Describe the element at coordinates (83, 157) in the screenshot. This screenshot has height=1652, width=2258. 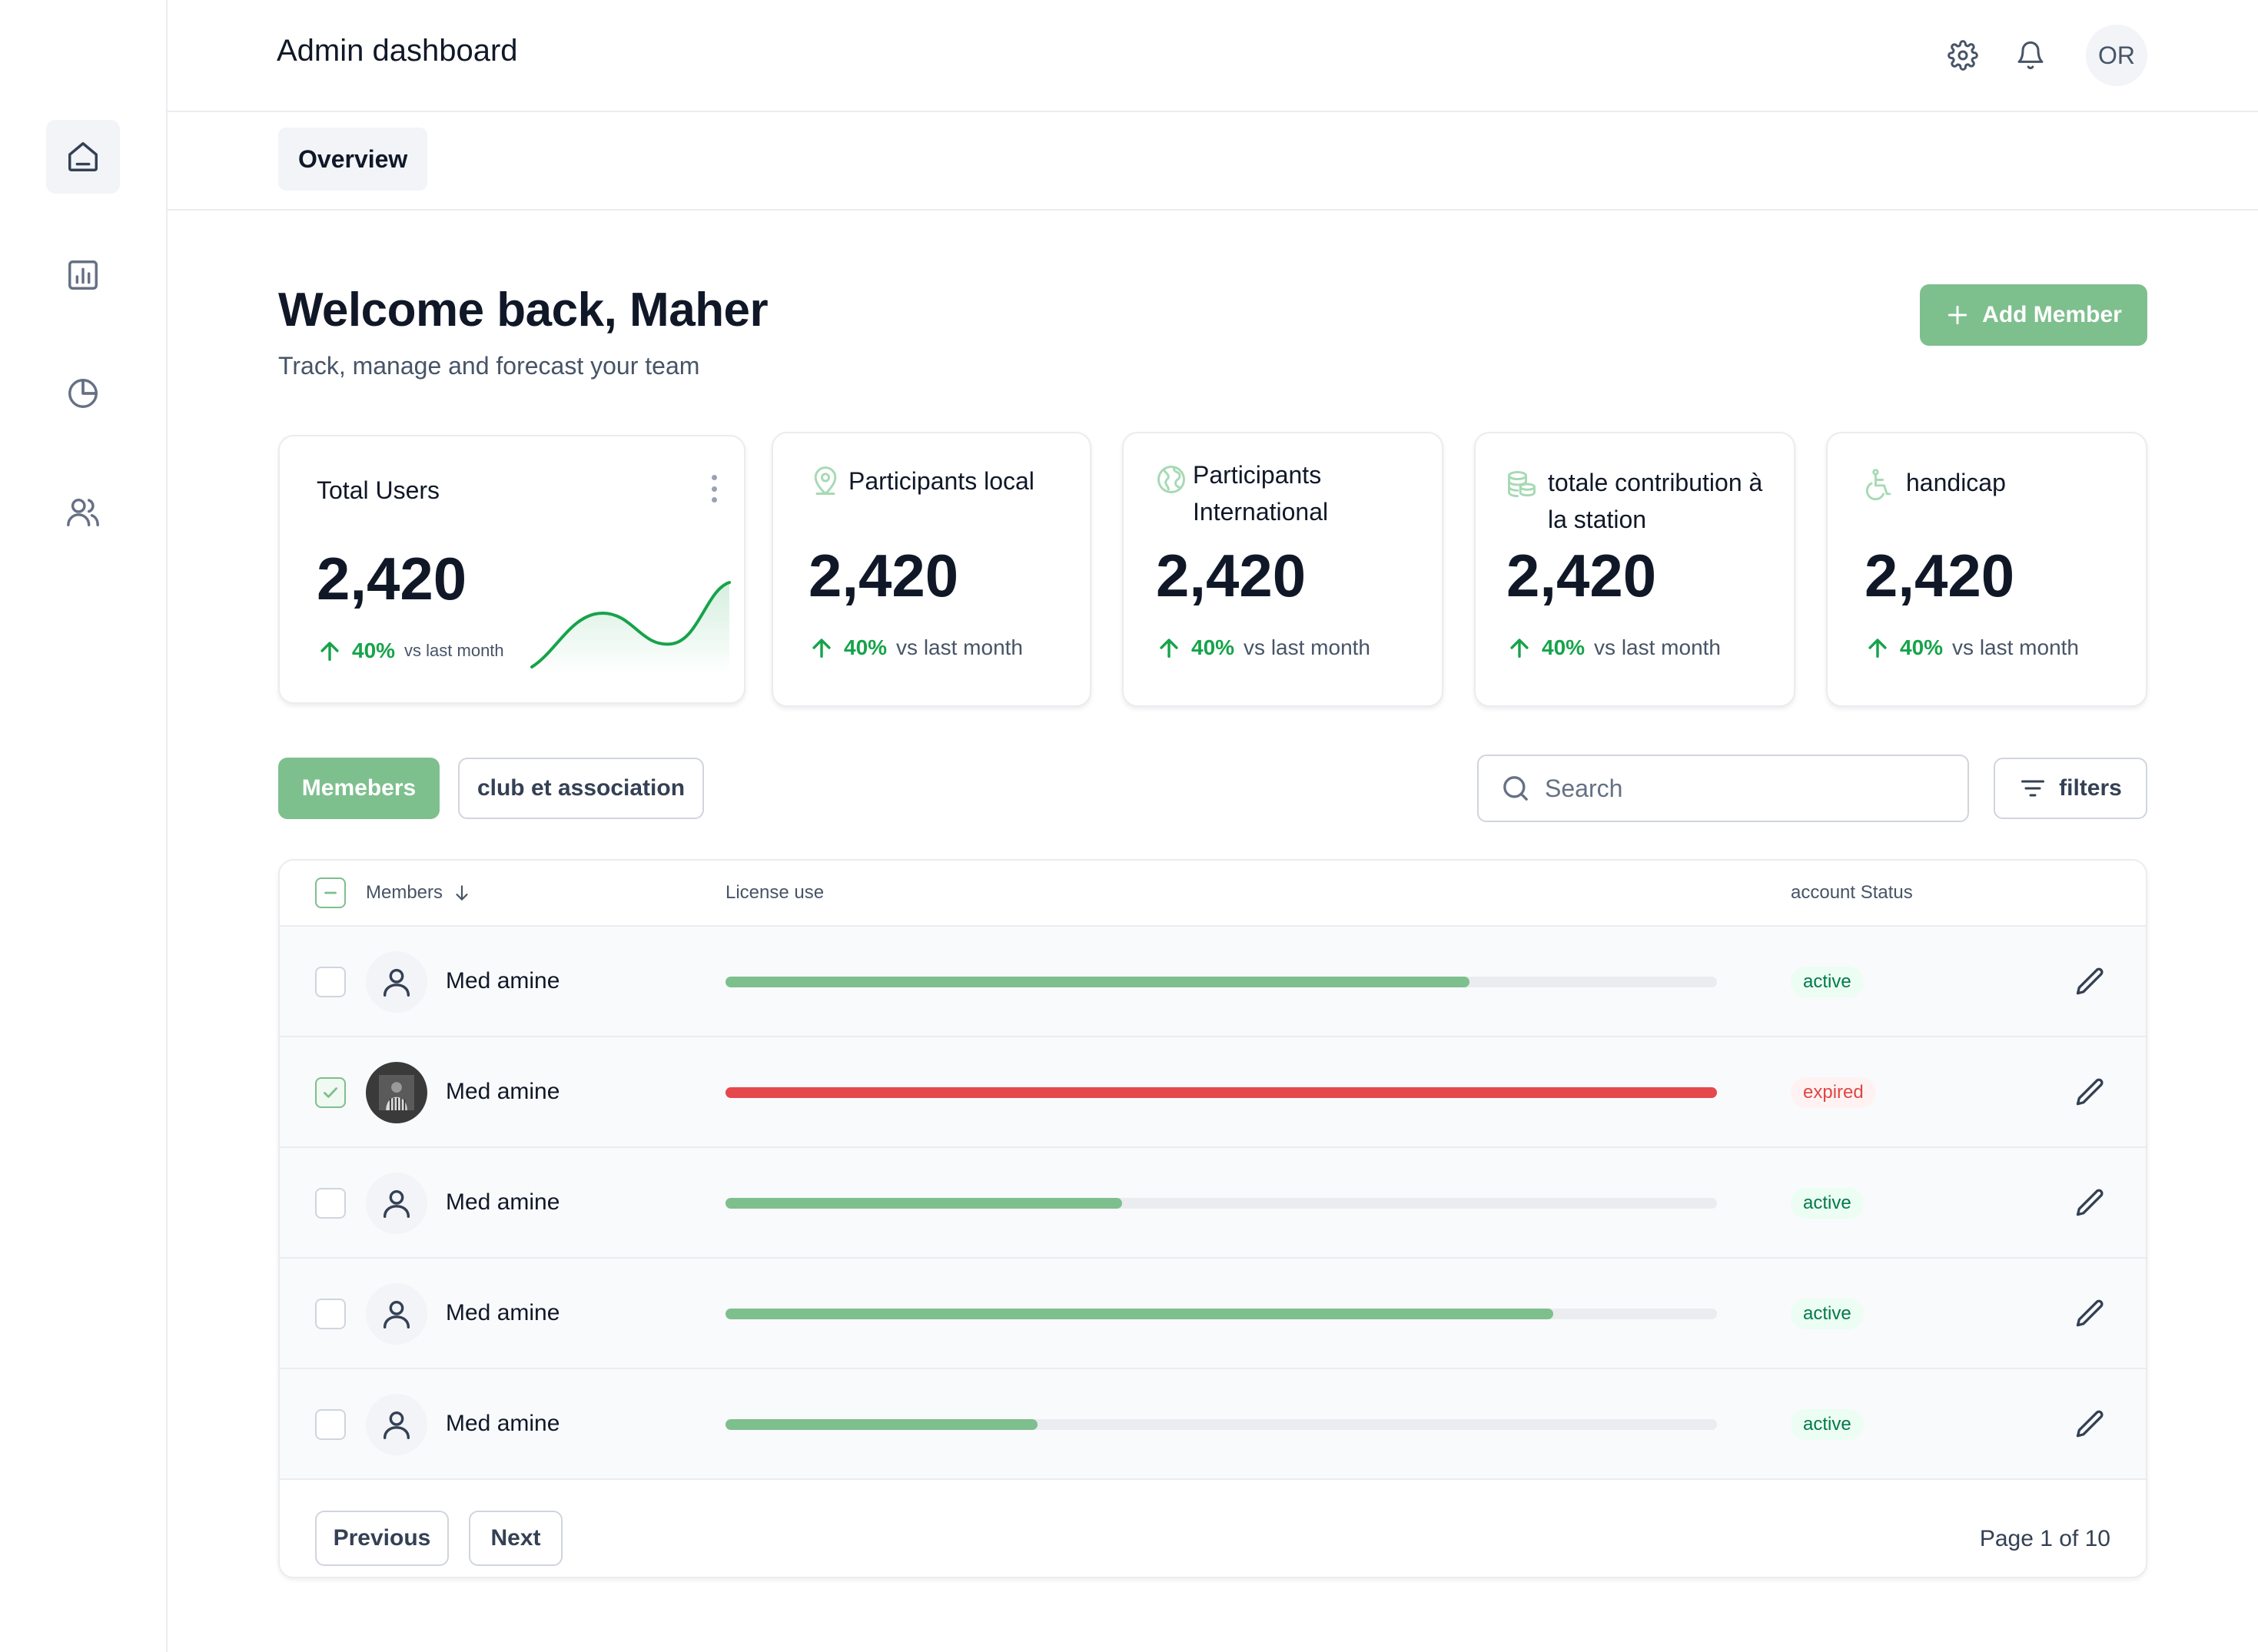
I see `sidebar-item-home` at that location.